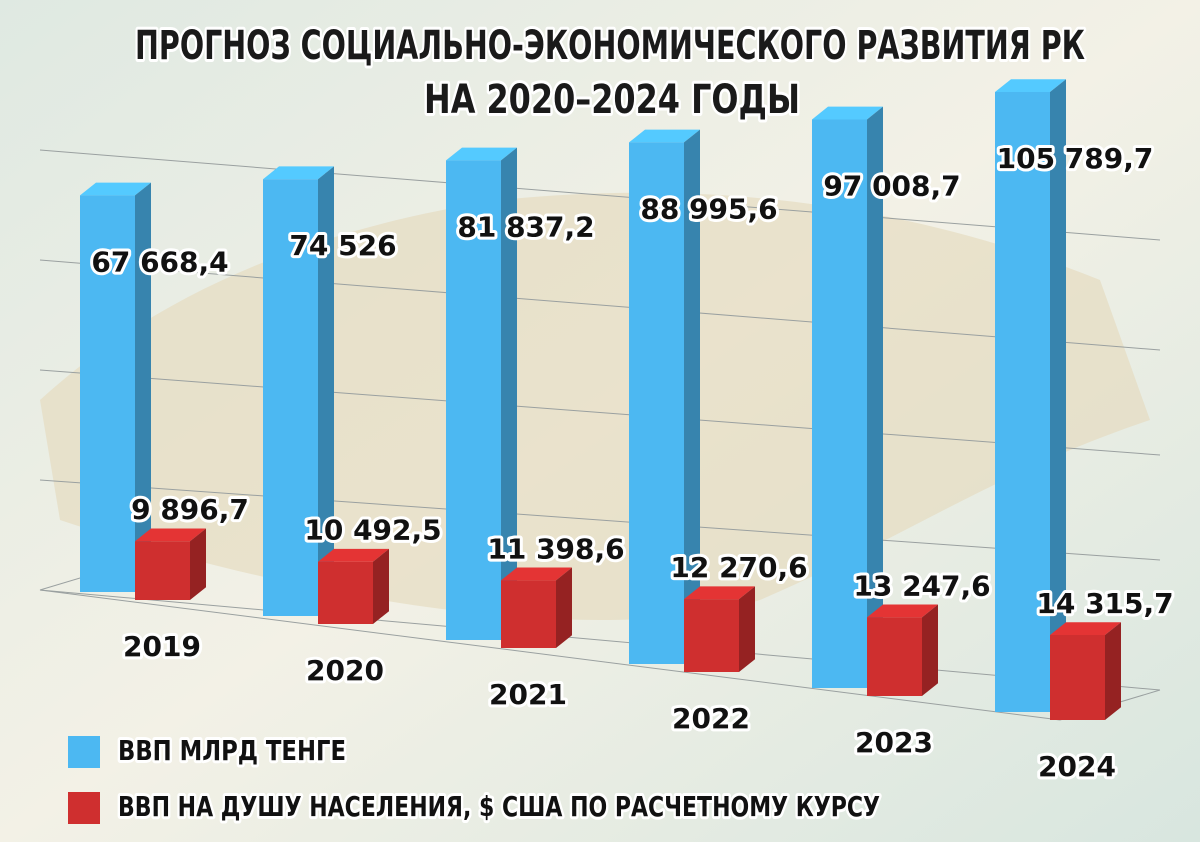 This screenshot has height=842, width=1200. I want to click on data-label: 74 526, so click(342, 245).